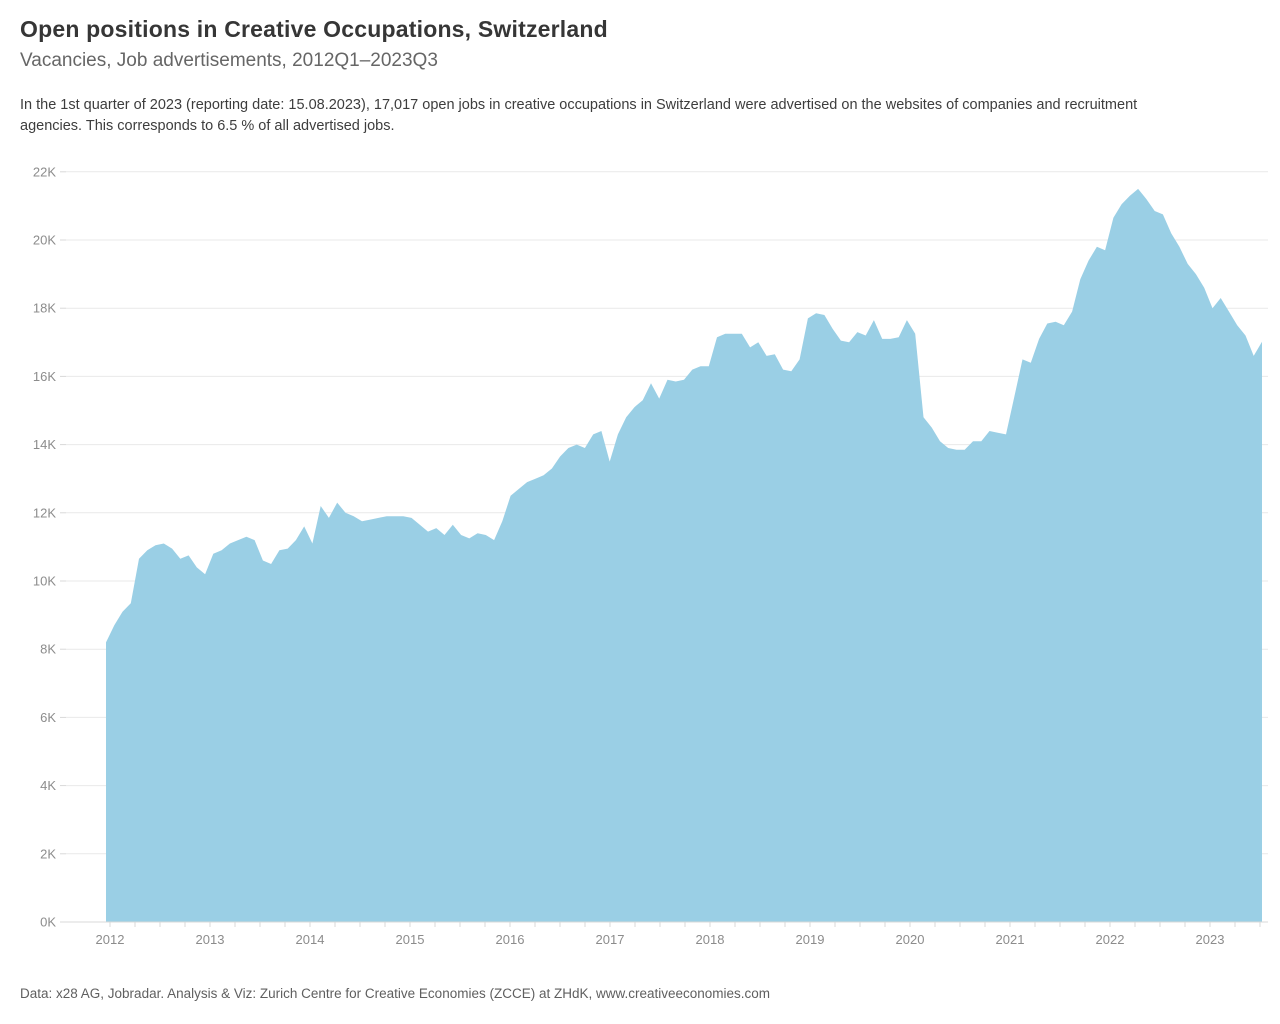 Image resolution: width=1280 pixels, height=1024 pixels. I want to click on x-axis-label: 2017, so click(610, 939).